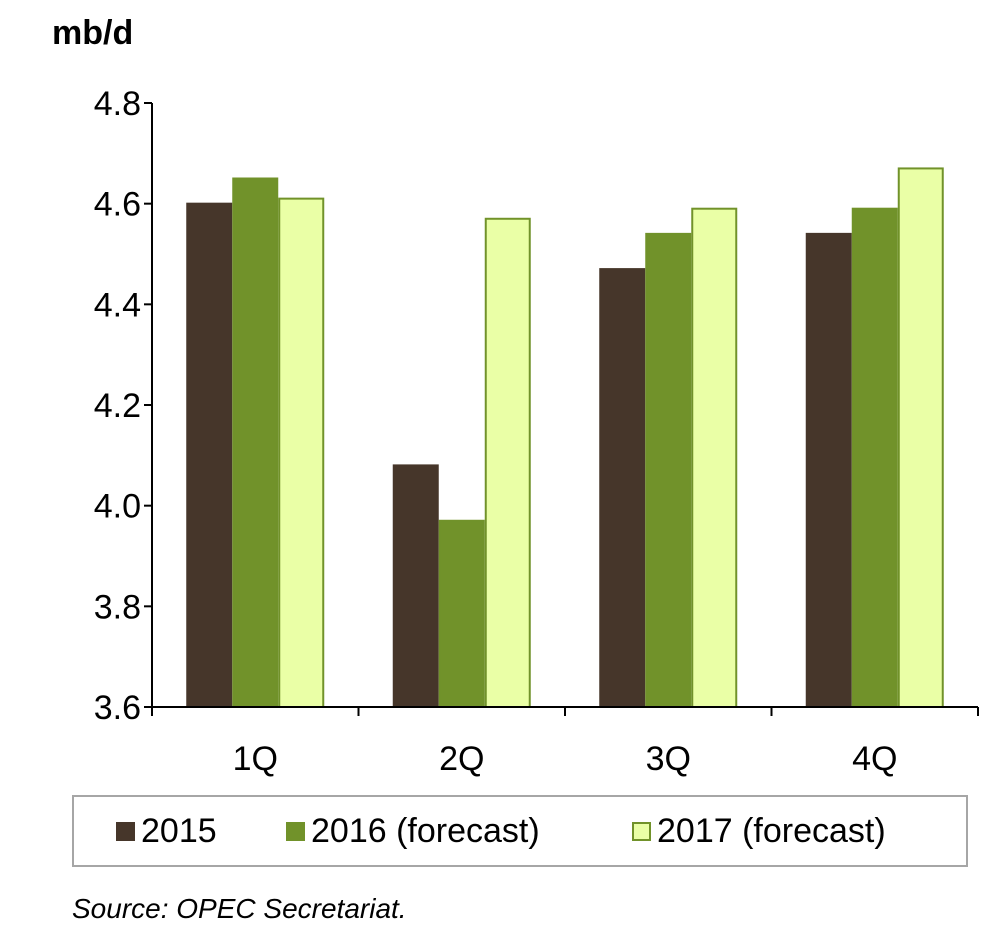 The width and height of the screenshot is (998, 935). What do you see at coordinates (641, 831) in the screenshot?
I see `legend-swatch-2017` at bounding box center [641, 831].